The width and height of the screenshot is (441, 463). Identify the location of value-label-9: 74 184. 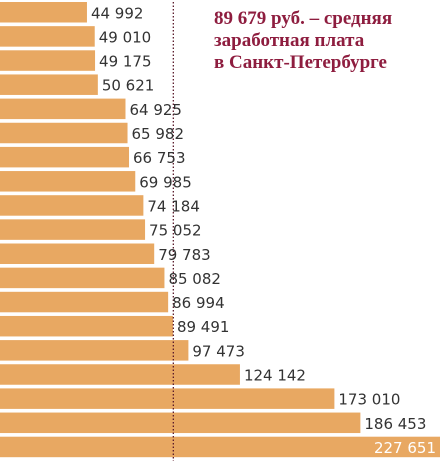
(173, 206).